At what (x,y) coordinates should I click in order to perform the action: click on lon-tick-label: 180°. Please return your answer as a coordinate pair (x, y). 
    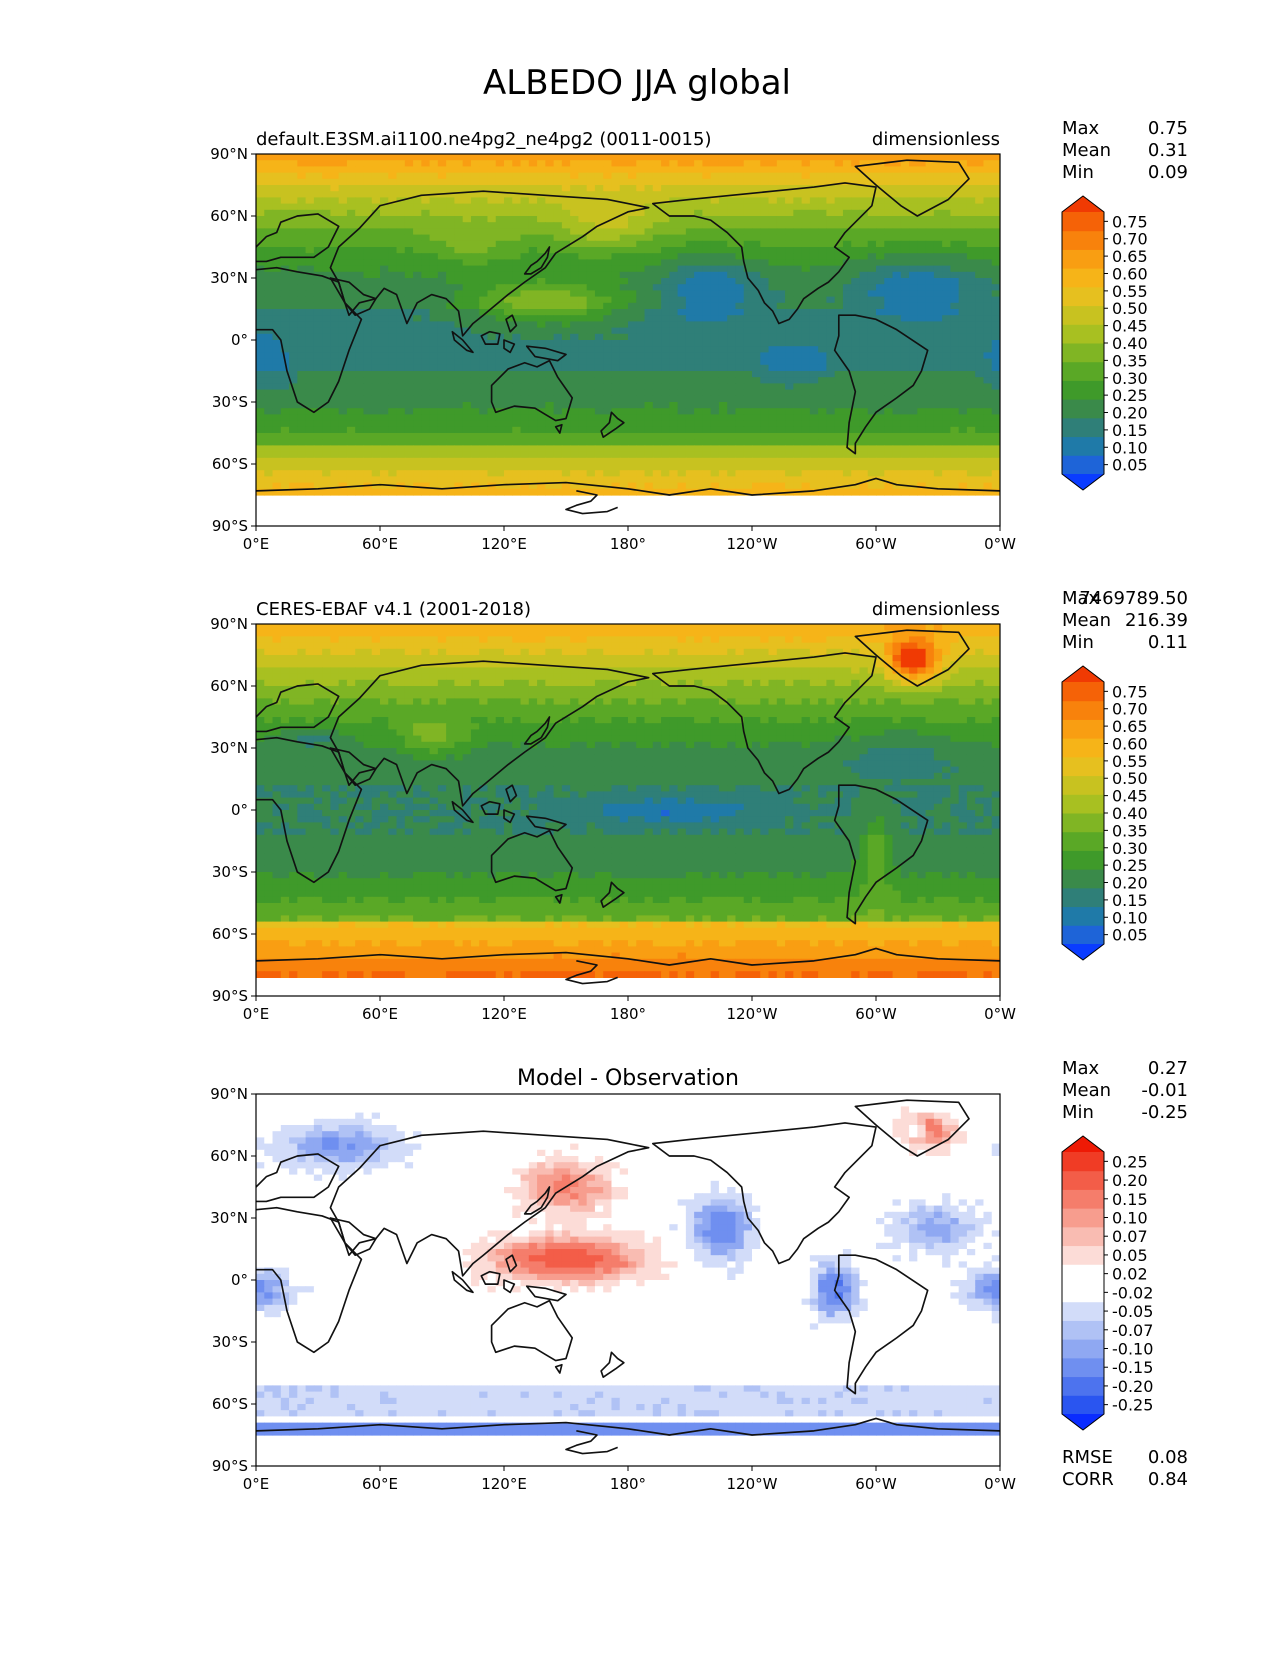
    Looking at the image, I should click on (628, 1484).